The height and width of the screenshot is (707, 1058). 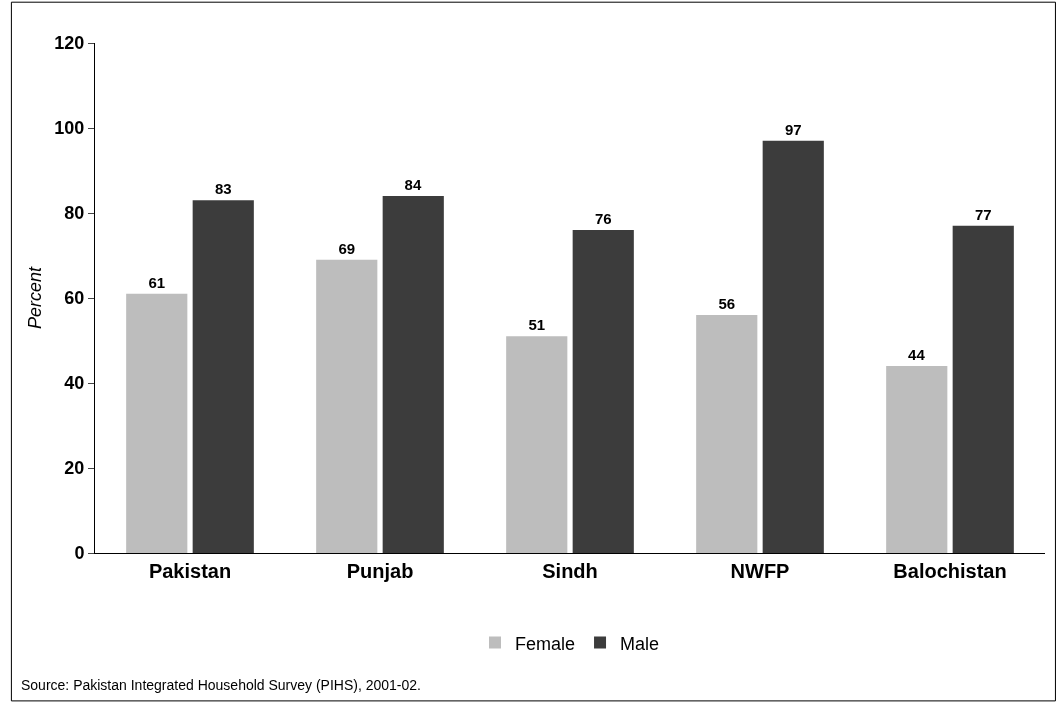 I want to click on data-label: 97, so click(x=793, y=129).